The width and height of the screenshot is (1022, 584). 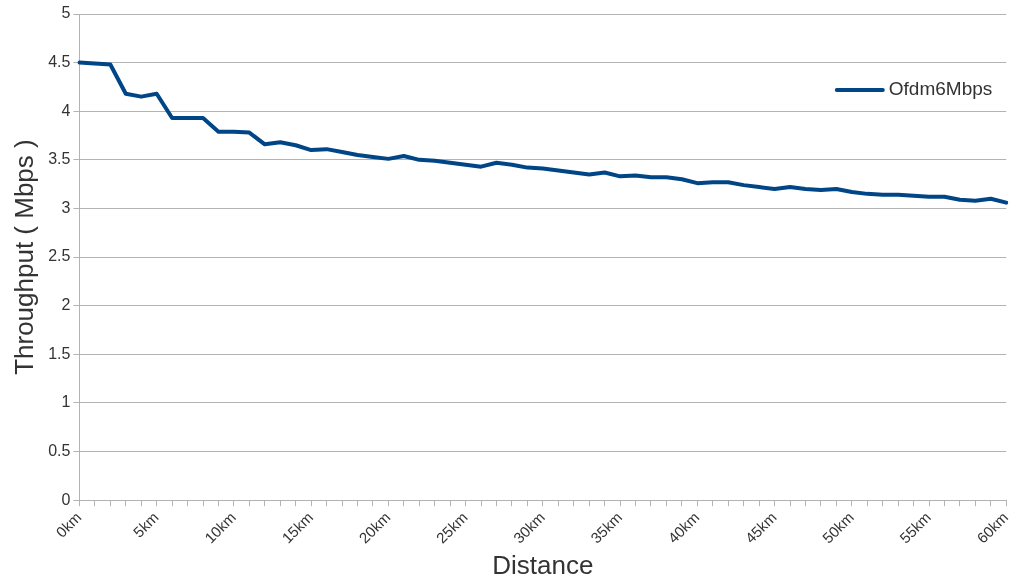 I want to click on legend-label: Ofdm6Mbps, so click(x=940, y=89).